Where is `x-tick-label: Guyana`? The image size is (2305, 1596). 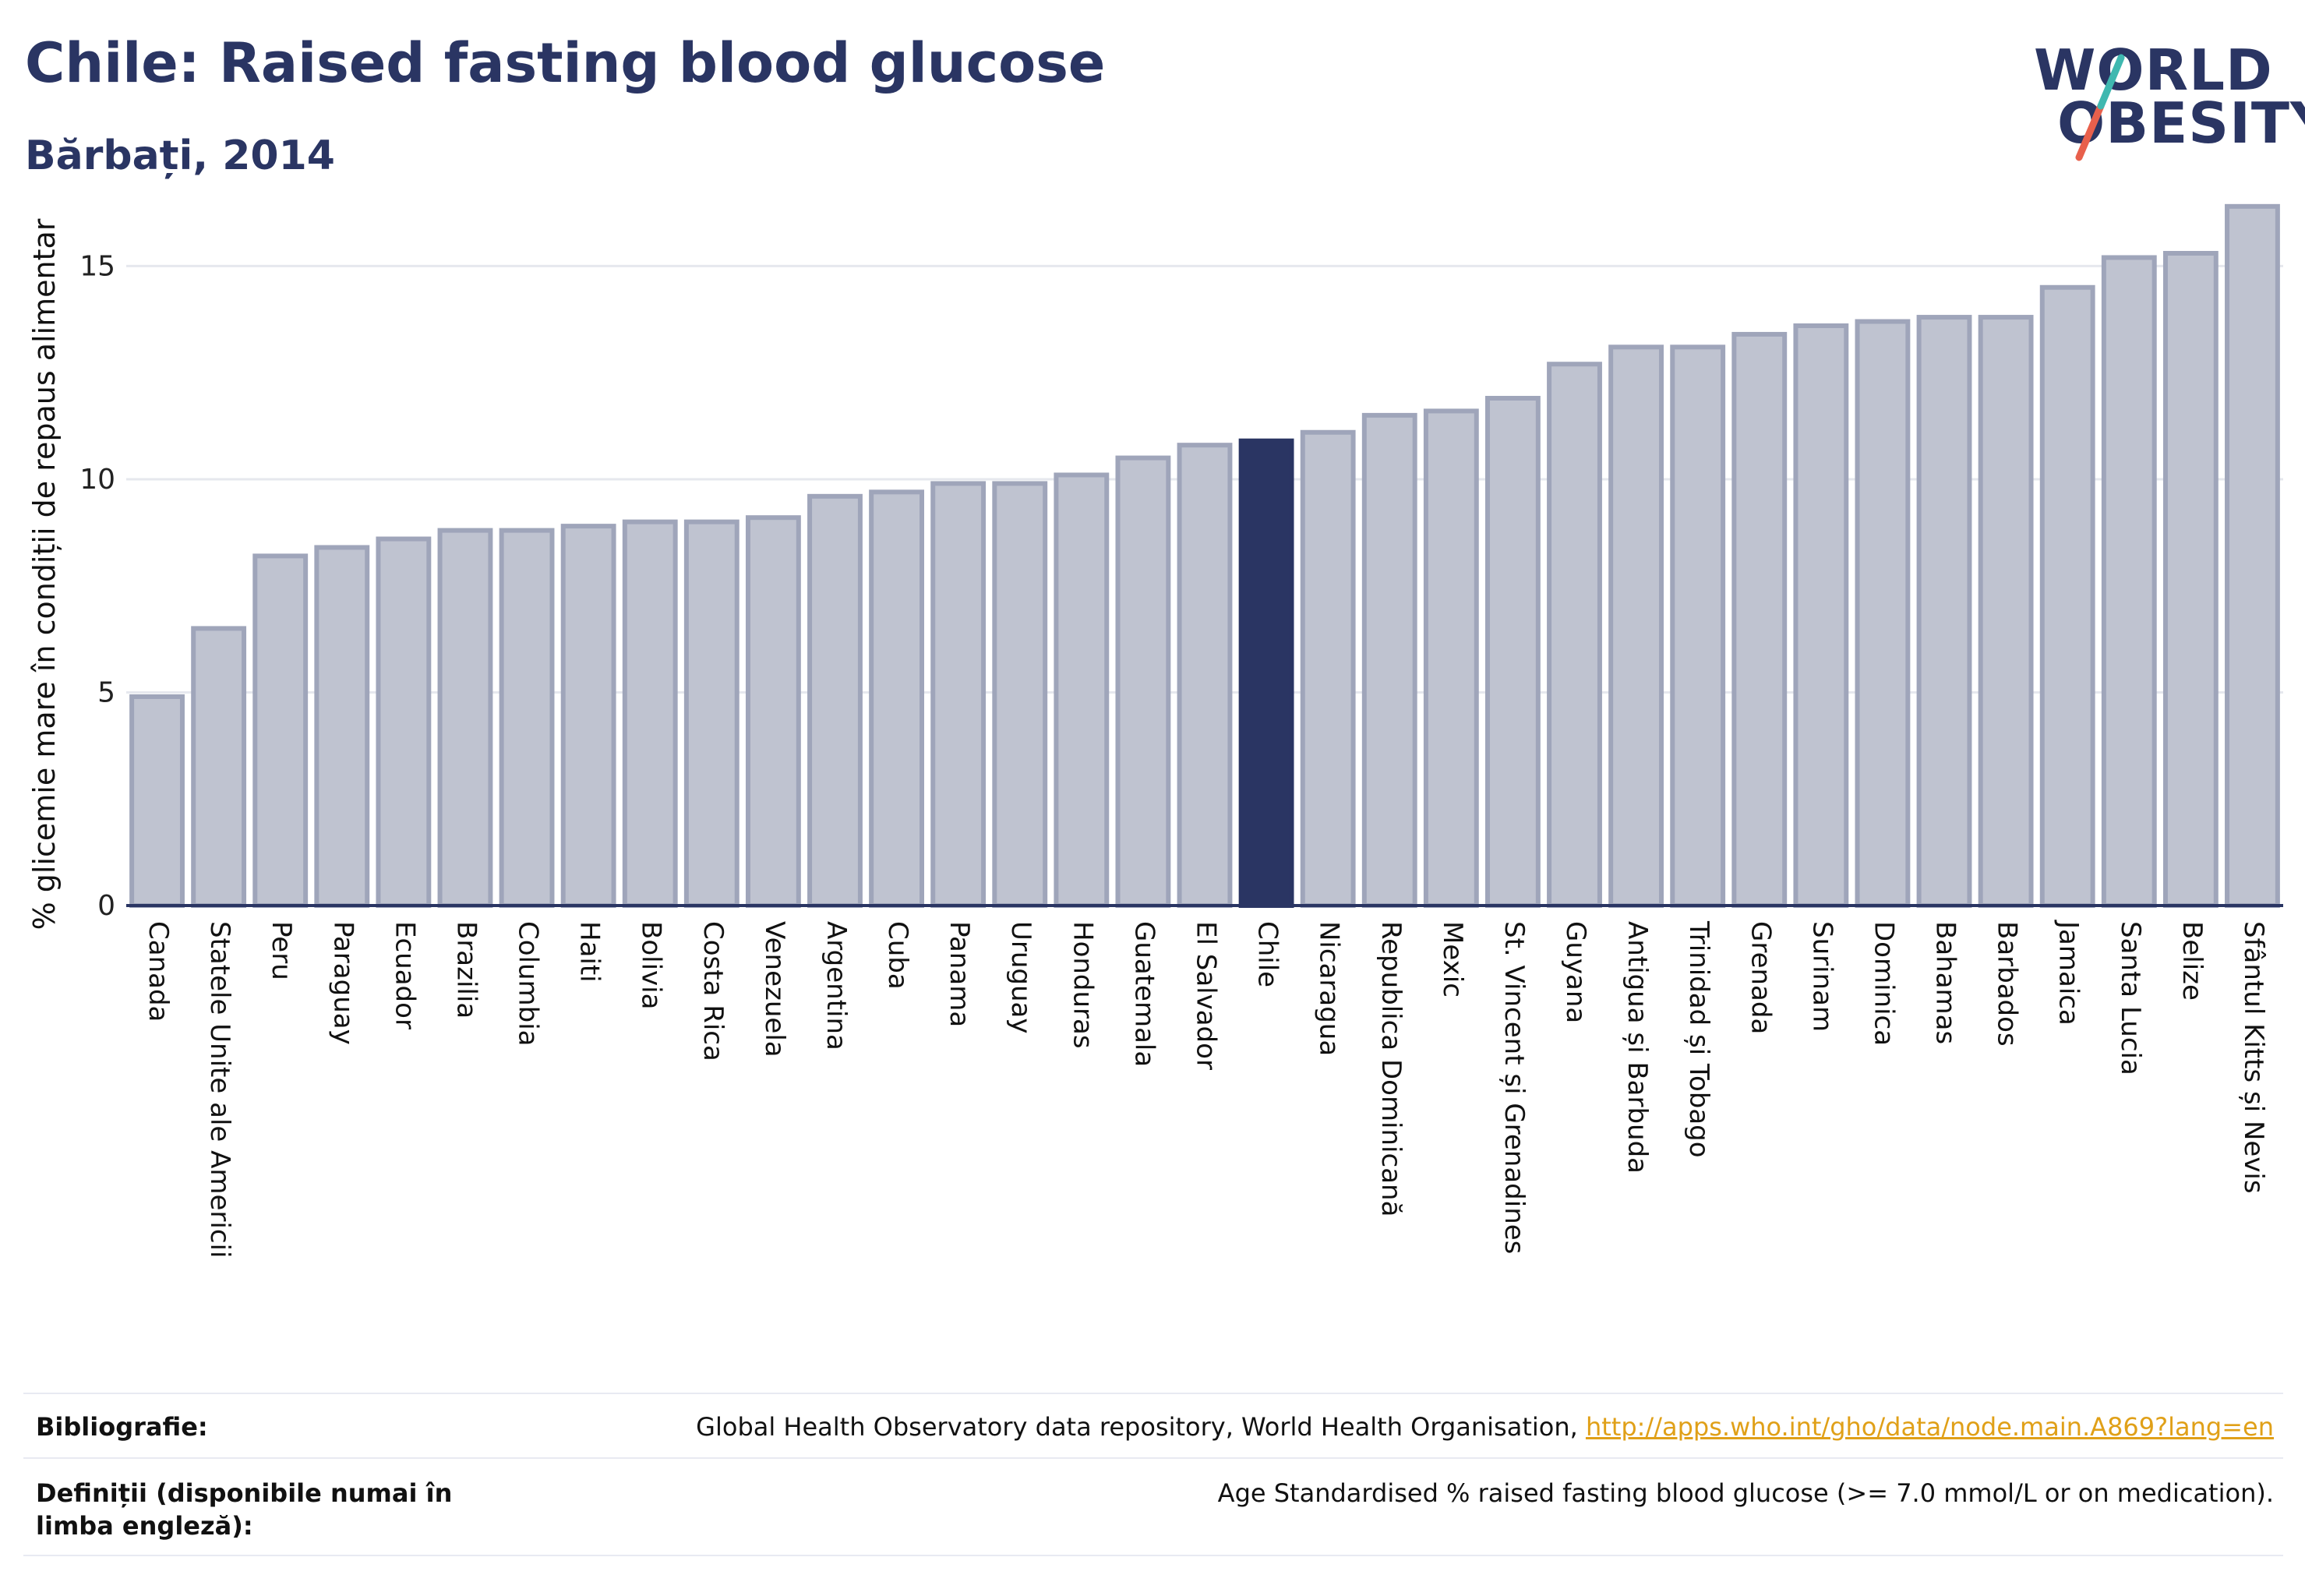
x-tick-label: Guyana is located at coordinates (1575, 972).